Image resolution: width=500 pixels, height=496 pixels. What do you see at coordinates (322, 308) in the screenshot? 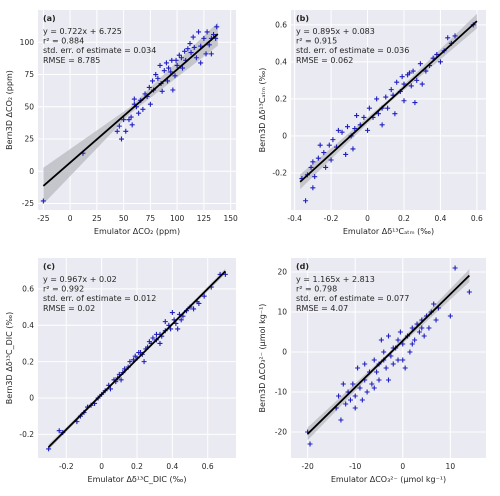
I see `stats-line: RMSE = 4.07` at bounding box center [322, 308].